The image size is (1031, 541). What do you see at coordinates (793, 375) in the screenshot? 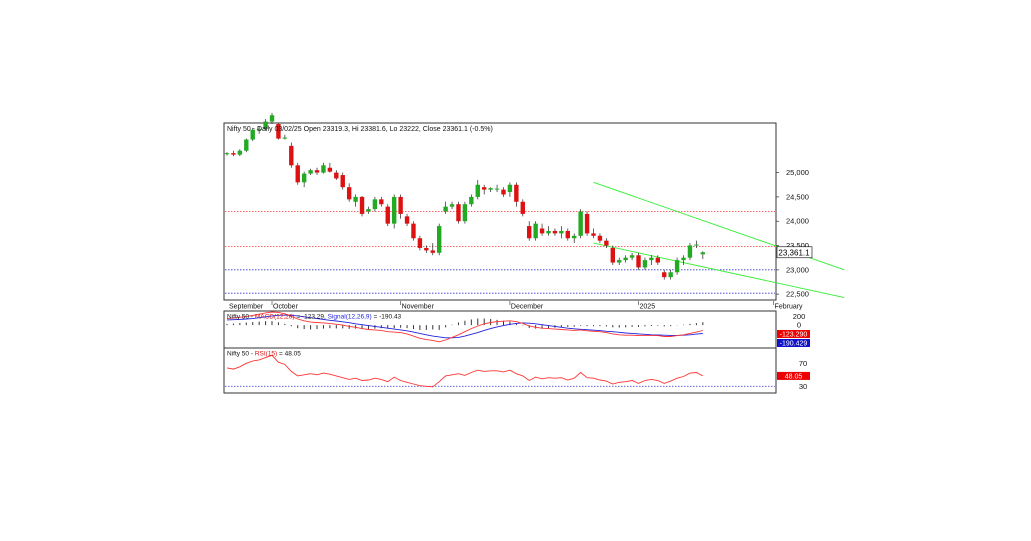
I see `rsi-value-box` at bounding box center [793, 375].